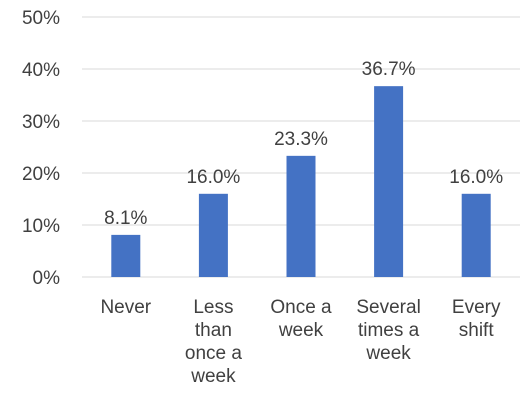 The height and width of the screenshot is (405, 525). I want to click on category-label: Once a week, so click(301, 319).